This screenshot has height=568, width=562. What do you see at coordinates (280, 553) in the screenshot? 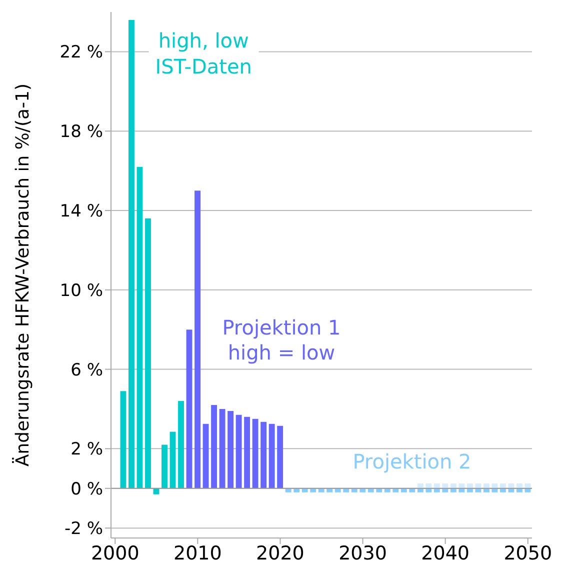
I see `x-tick-label: 2020` at bounding box center [280, 553].